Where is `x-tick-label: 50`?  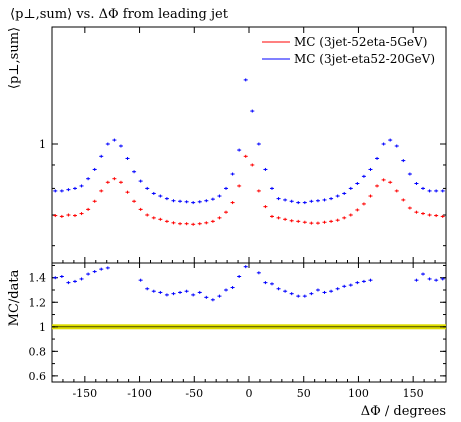 x-tick-label: 50 is located at coordinates (304, 393).